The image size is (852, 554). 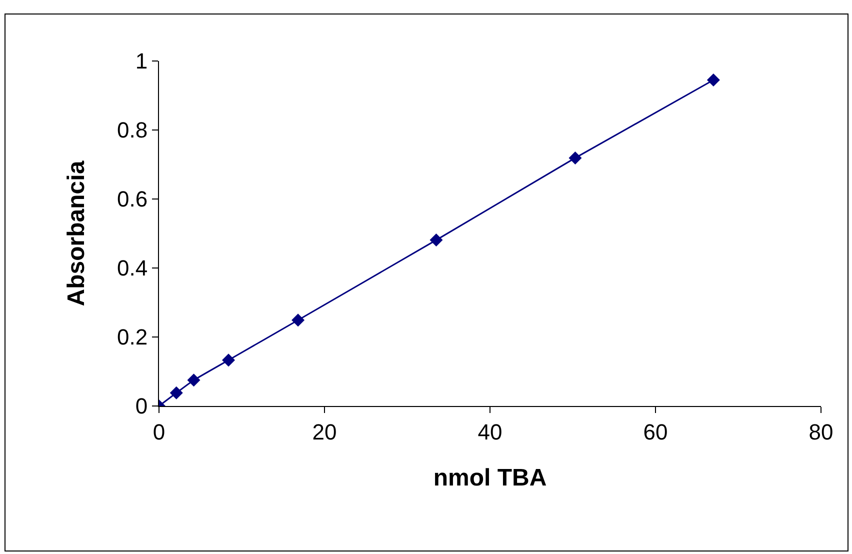 What do you see at coordinates (132, 268) in the screenshot?
I see `y-tick-label: 0.4` at bounding box center [132, 268].